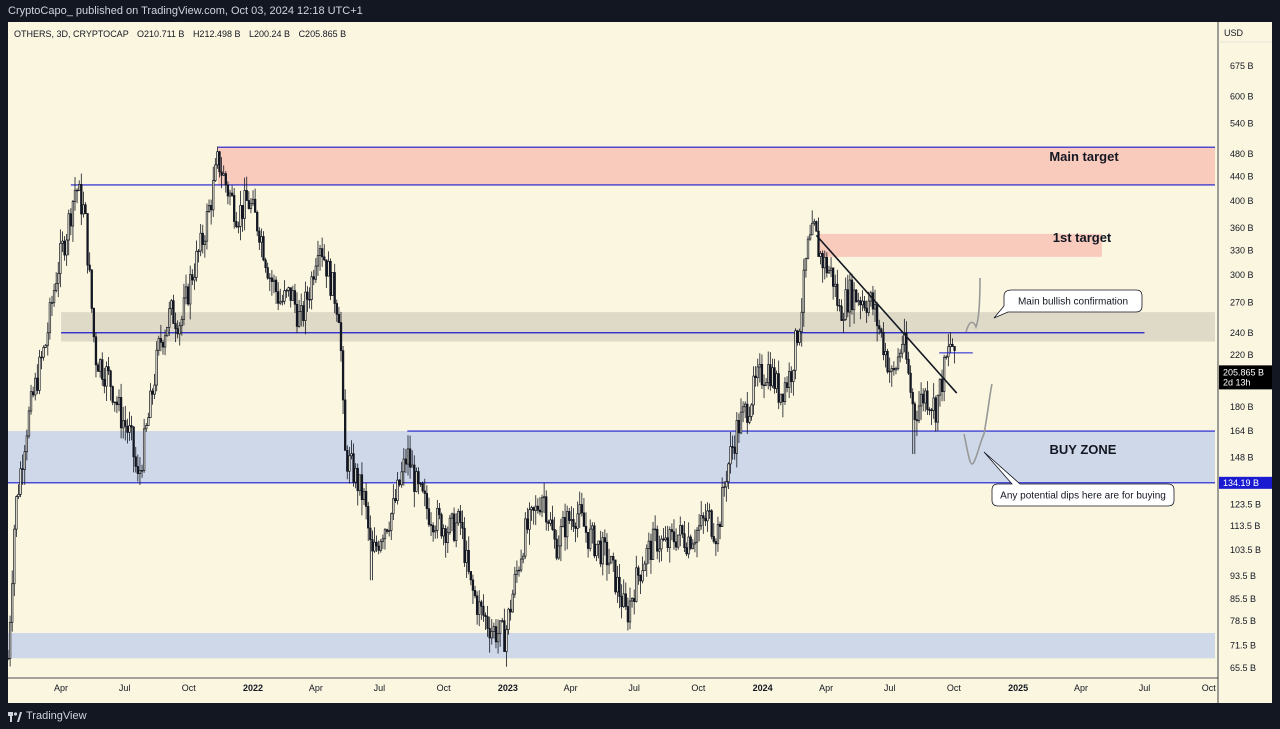 This screenshot has width=1280, height=729. Describe the element at coordinates (1242, 66) in the screenshot. I see `y-tick-label: 675 B` at that location.